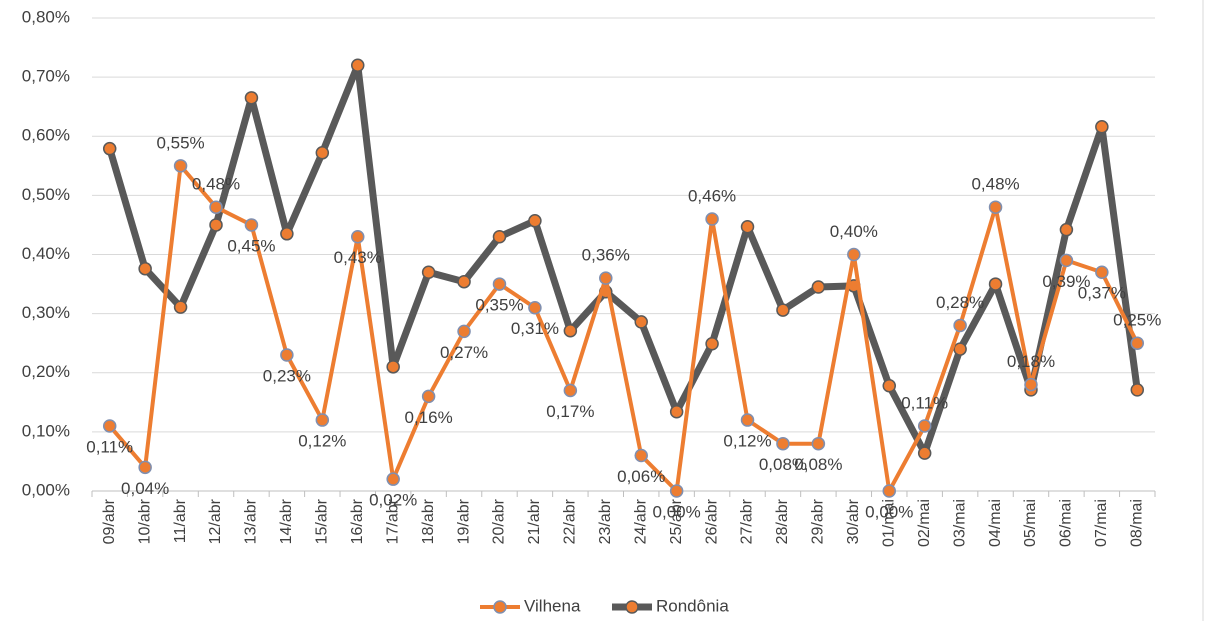 Image resolution: width=1206 pixels, height=621 pixels. Describe the element at coordinates (640, 521) in the screenshot. I see `x-tick-label: 24/abr` at that location.